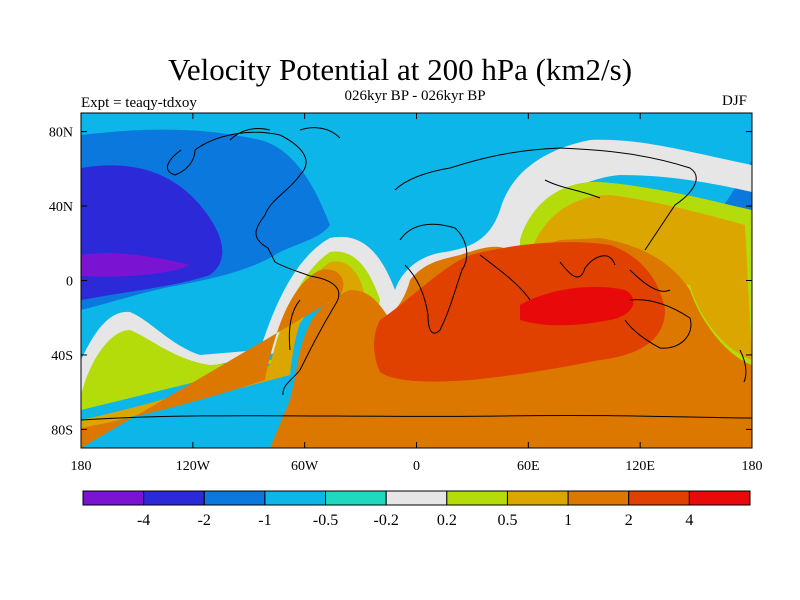  What do you see at coordinates (507, 520) in the screenshot?
I see `colorbar-label: 0.5` at bounding box center [507, 520].